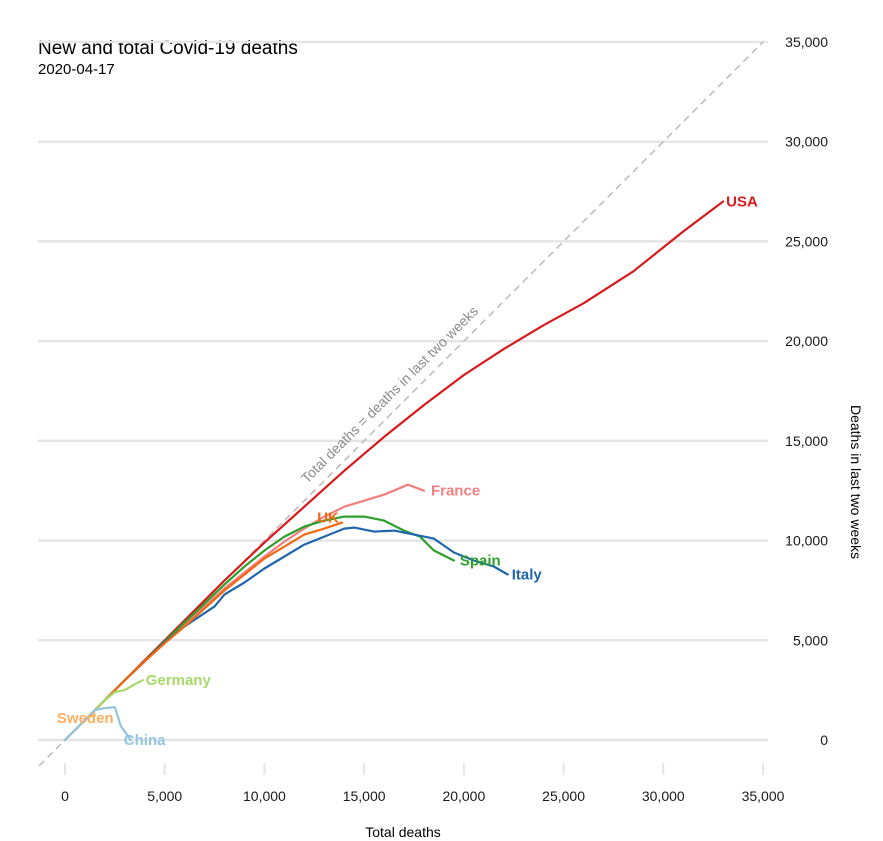 This screenshot has height=841, width=883. I want to click on series-line-italy, so click(286, 634).